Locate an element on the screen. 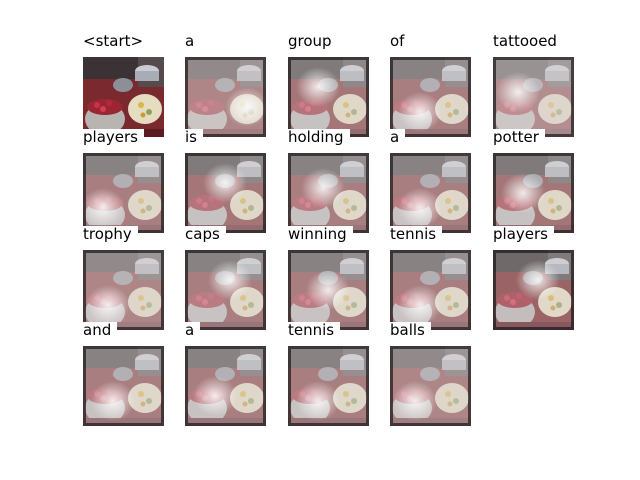 The width and height of the screenshot is (640, 480). caption-word: <start> is located at coordinates (116, 41).